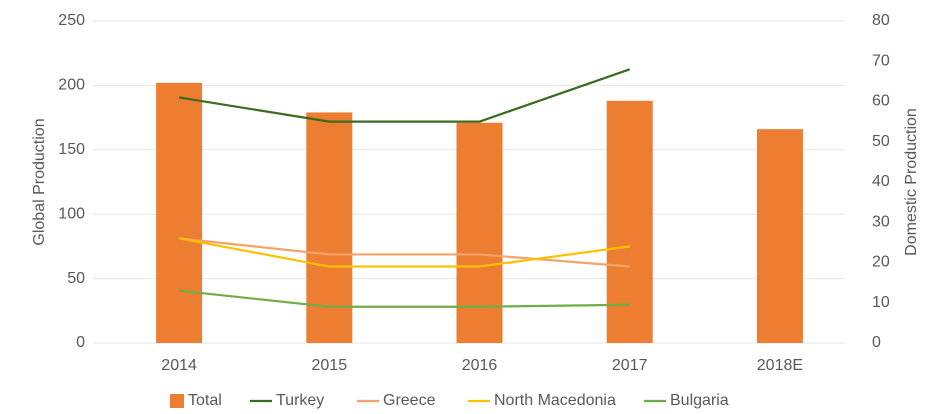  Describe the element at coordinates (630, 365) in the screenshot. I see `x-tick-label: 2017` at that location.